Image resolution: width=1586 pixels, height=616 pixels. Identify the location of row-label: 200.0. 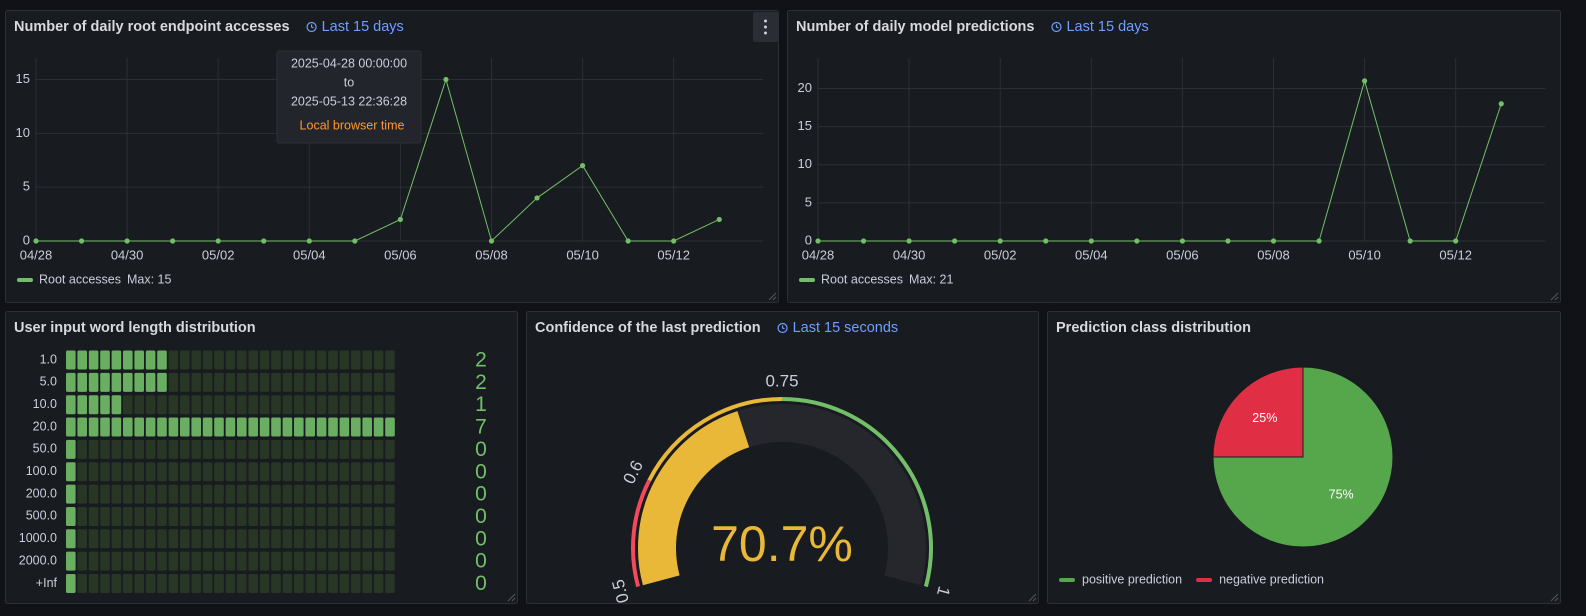
(41, 493).